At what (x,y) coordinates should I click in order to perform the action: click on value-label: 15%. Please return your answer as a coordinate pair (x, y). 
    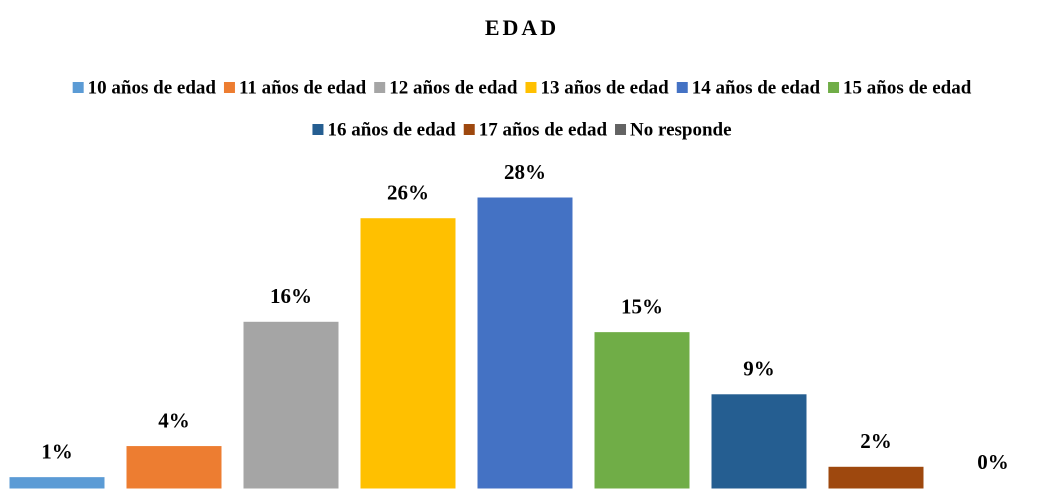
    Looking at the image, I should click on (642, 306).